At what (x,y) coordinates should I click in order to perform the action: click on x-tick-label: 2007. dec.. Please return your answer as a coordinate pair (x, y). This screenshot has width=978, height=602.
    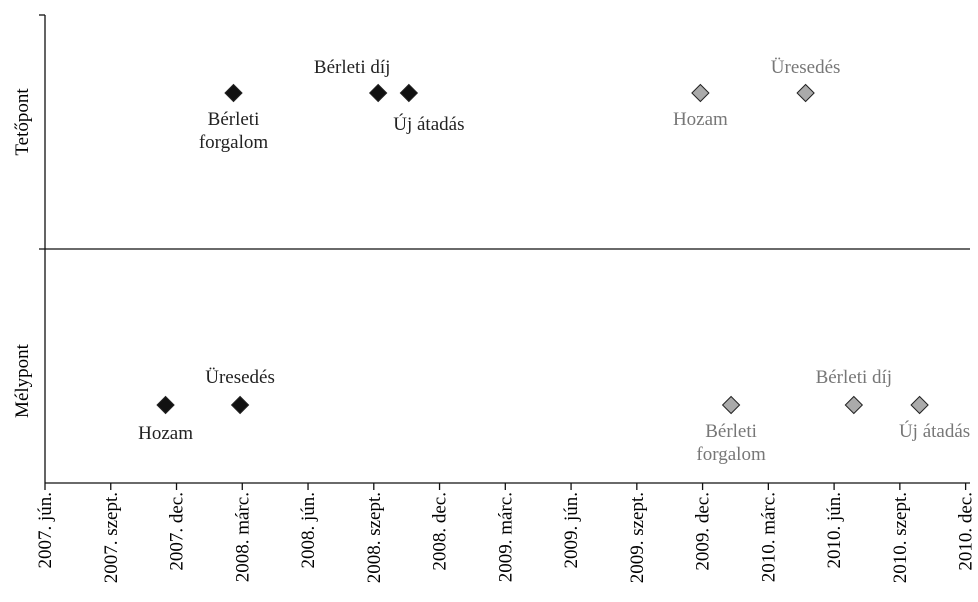
    Looking at the image, I should click on (177, 531).